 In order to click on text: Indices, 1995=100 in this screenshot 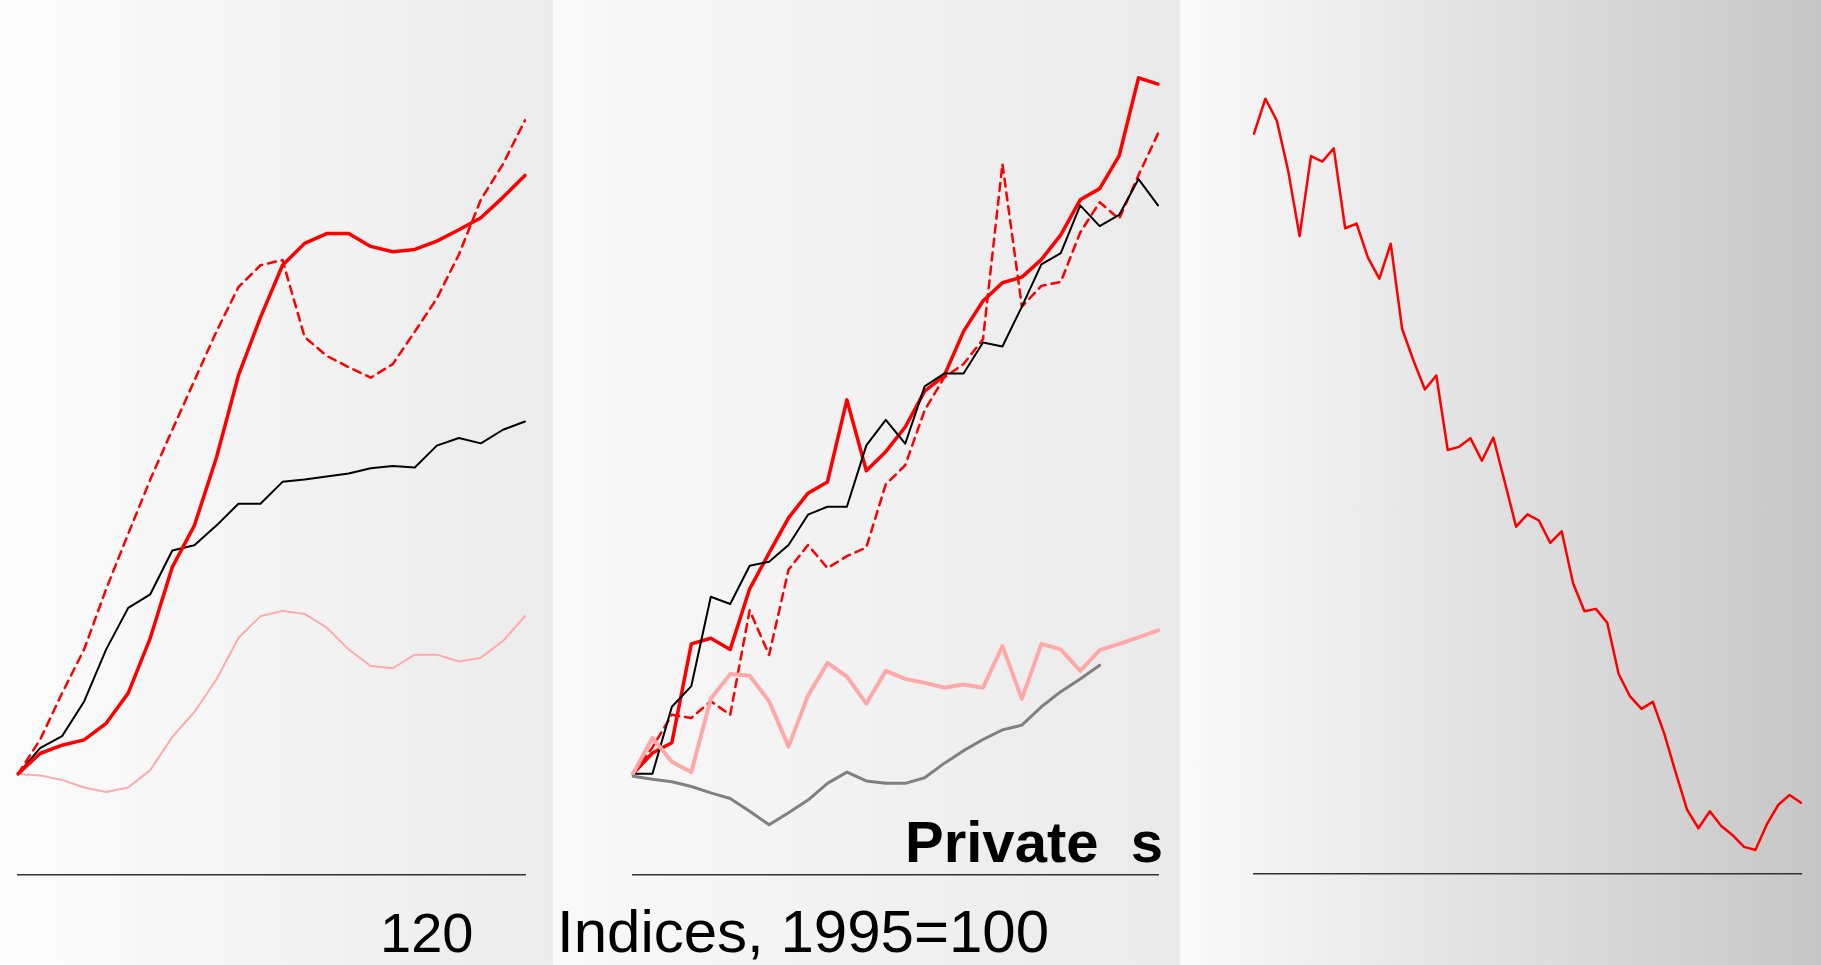, I will do `click(803, 931)`.